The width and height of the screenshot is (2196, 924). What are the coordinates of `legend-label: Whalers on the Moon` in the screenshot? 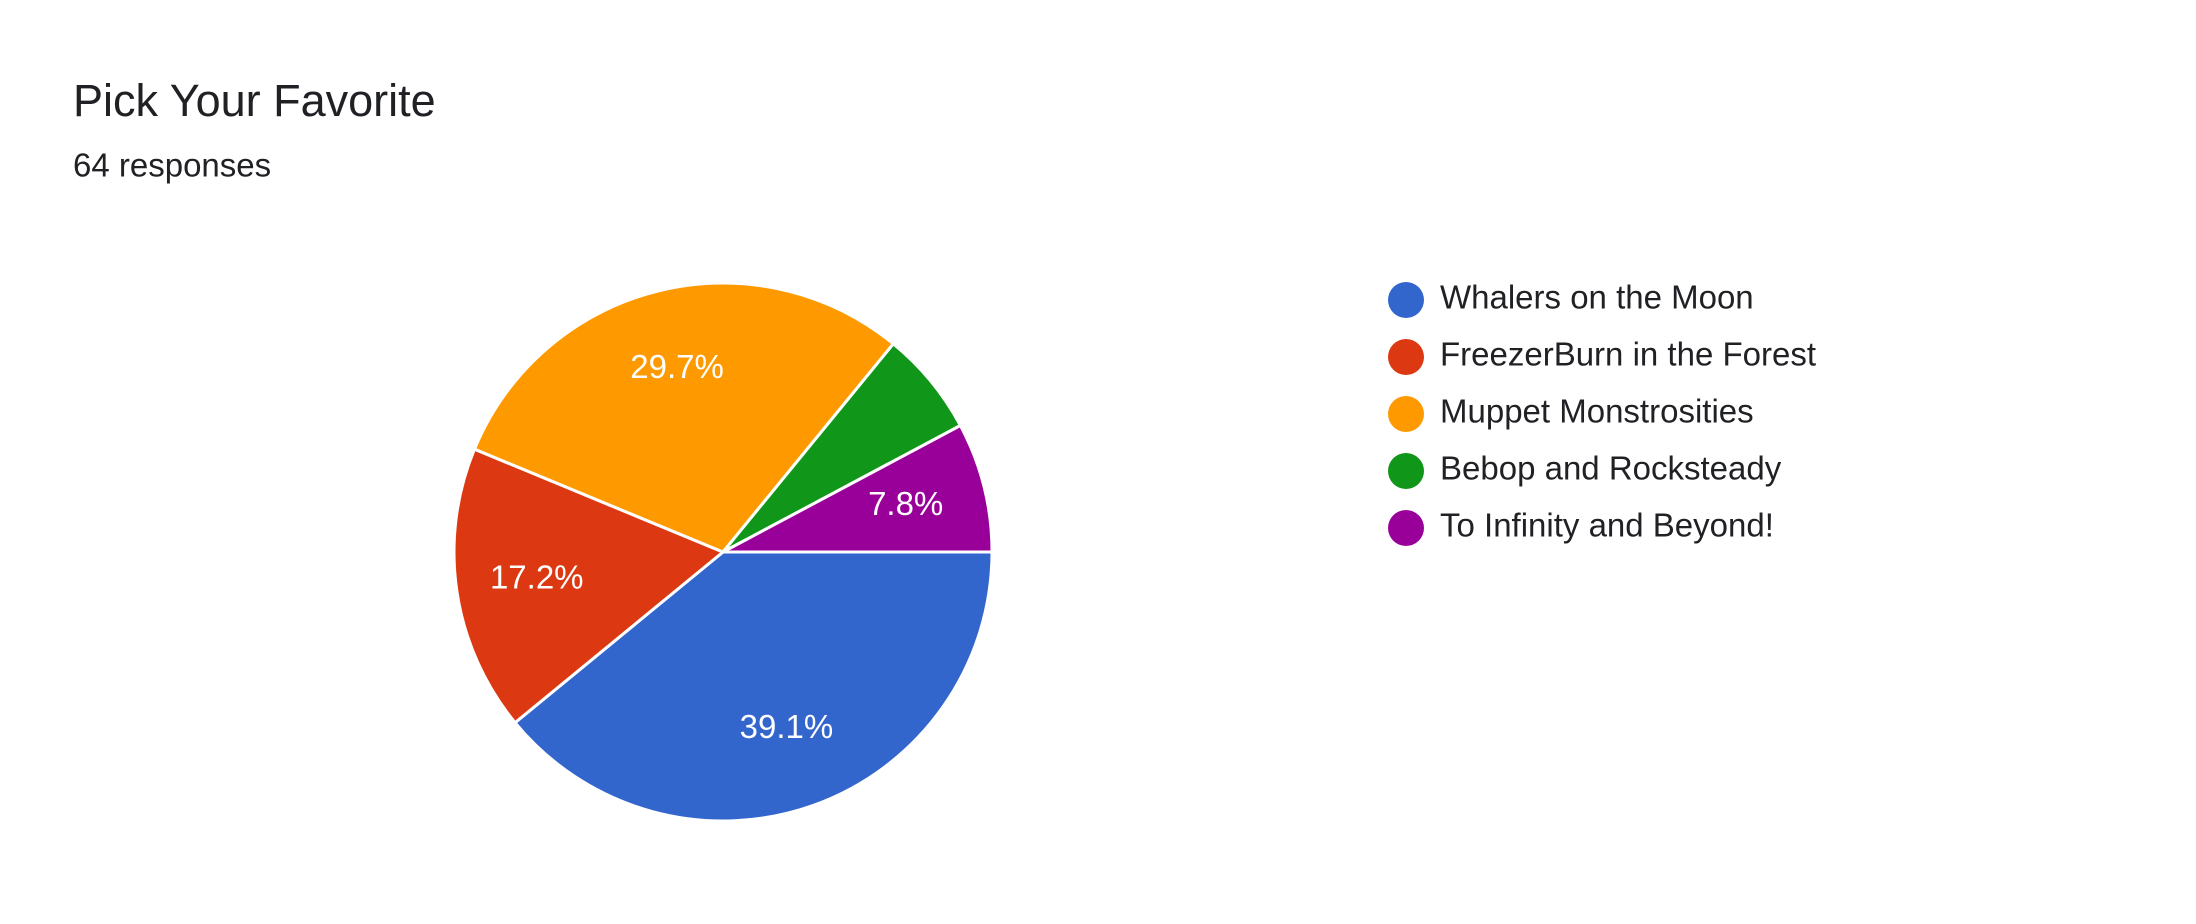 It's located at (1597, 297).